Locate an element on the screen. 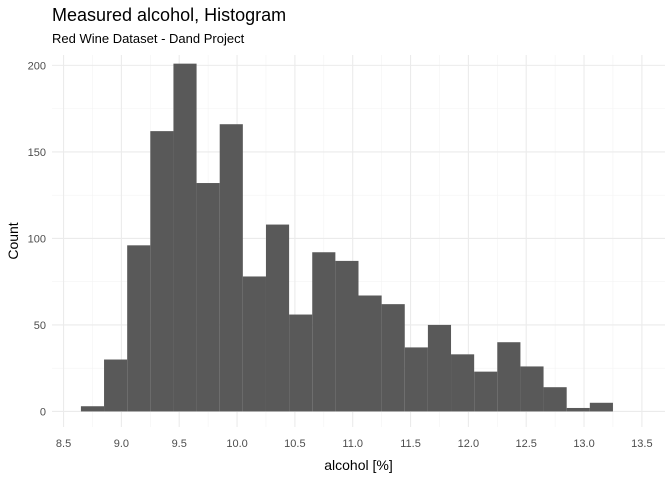 The width and height of the screenshot is (672, 480). x-tick-label: 12.0 is located at coordinates (468, 444).